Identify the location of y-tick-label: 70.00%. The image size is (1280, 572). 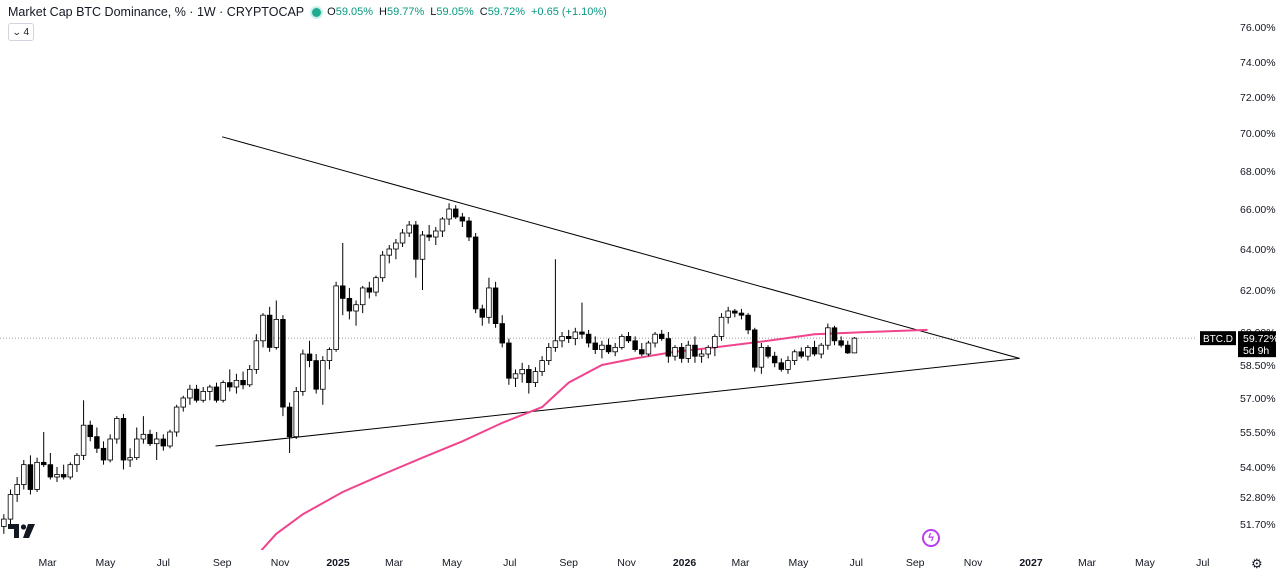
(1258, 134).